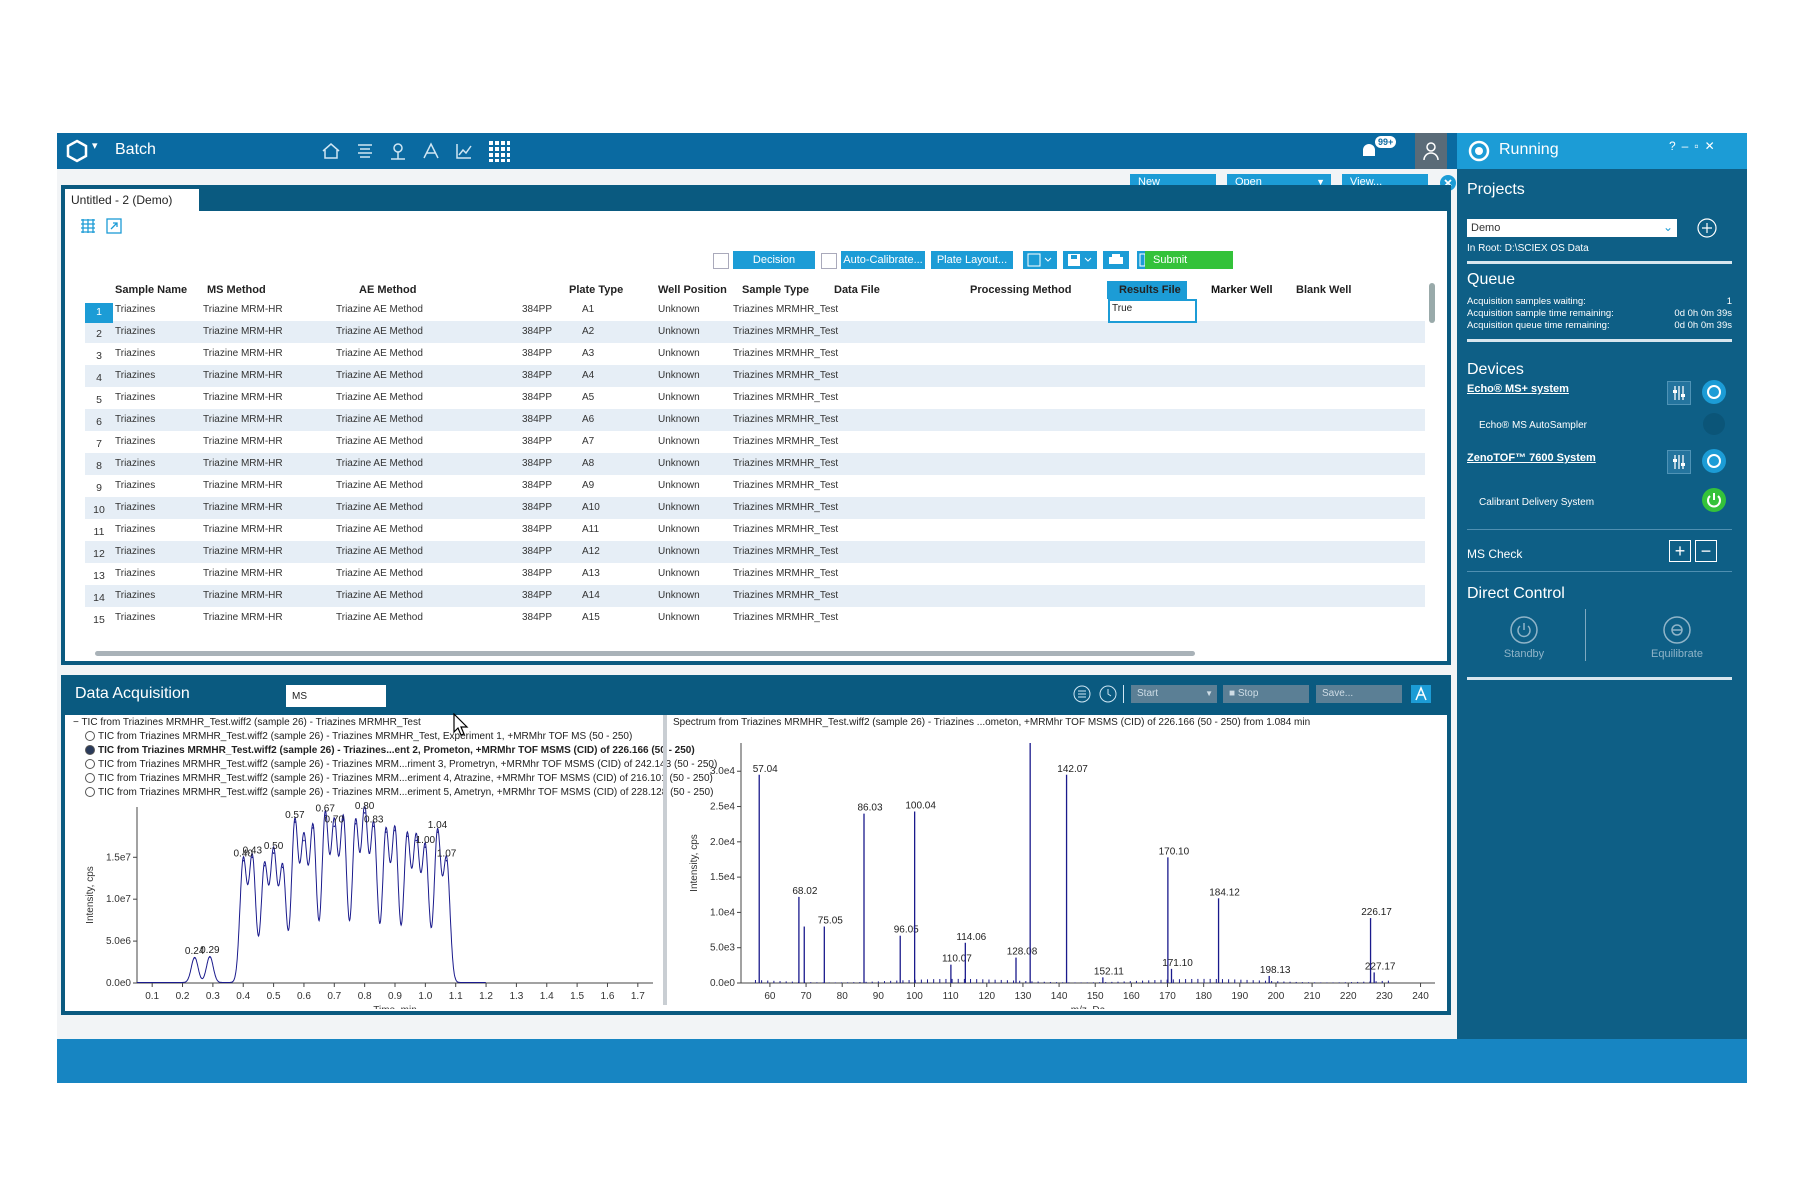 Image resolution: width=1800 pixels, height=1200 pixels. Describe the element at coordinates (1040, 260) in the screenshot. I see `import-dropdown-button` at that location.